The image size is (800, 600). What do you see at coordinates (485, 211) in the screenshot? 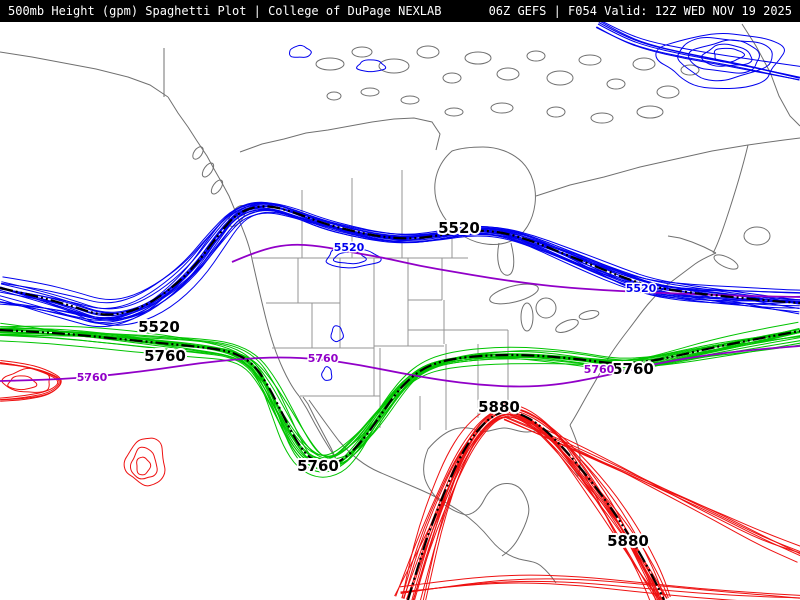
I see `hudson-bay` at bounding box center [485, 211].